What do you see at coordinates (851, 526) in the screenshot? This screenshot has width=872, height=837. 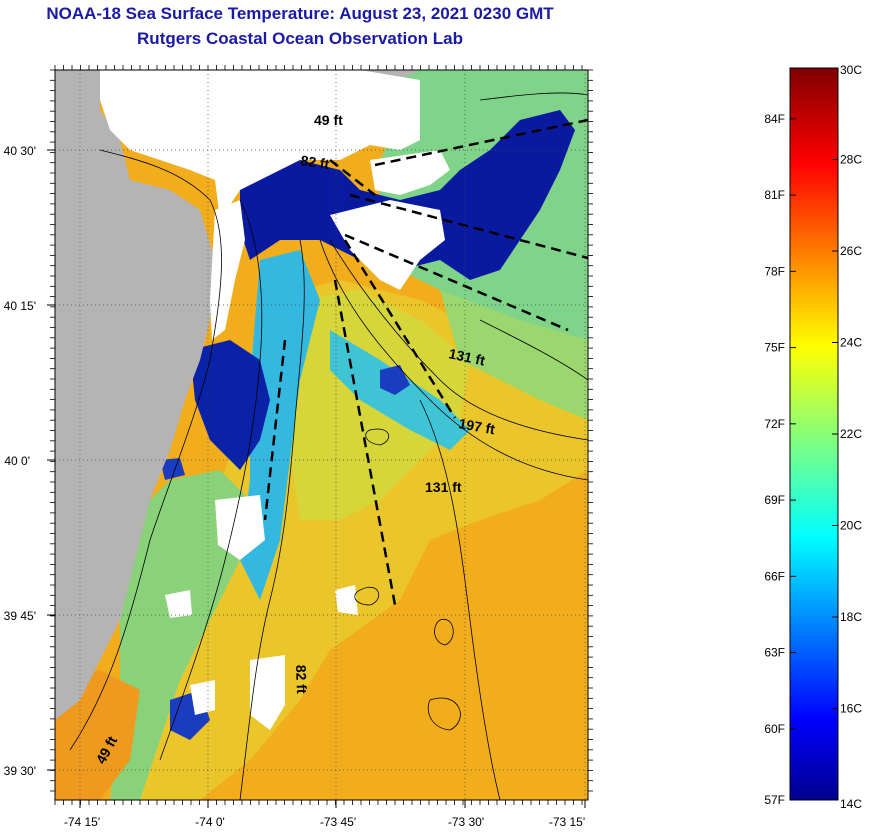 I see `colorbar-celsius-label: 20C` at bounding box center [851, 526].